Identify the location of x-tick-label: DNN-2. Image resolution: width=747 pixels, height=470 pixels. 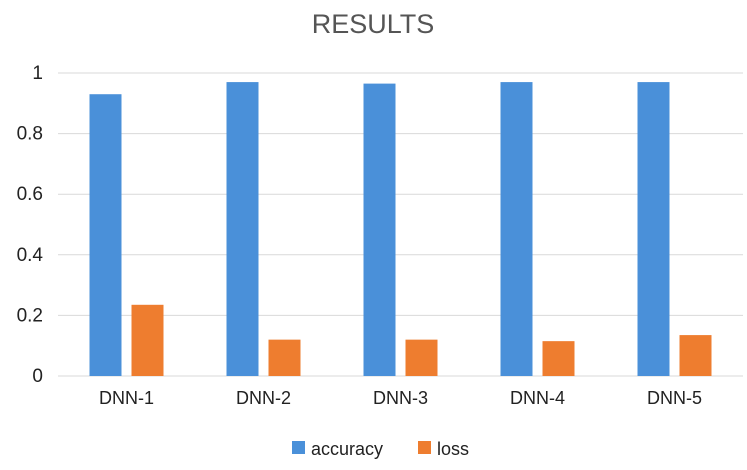
(263, 398).